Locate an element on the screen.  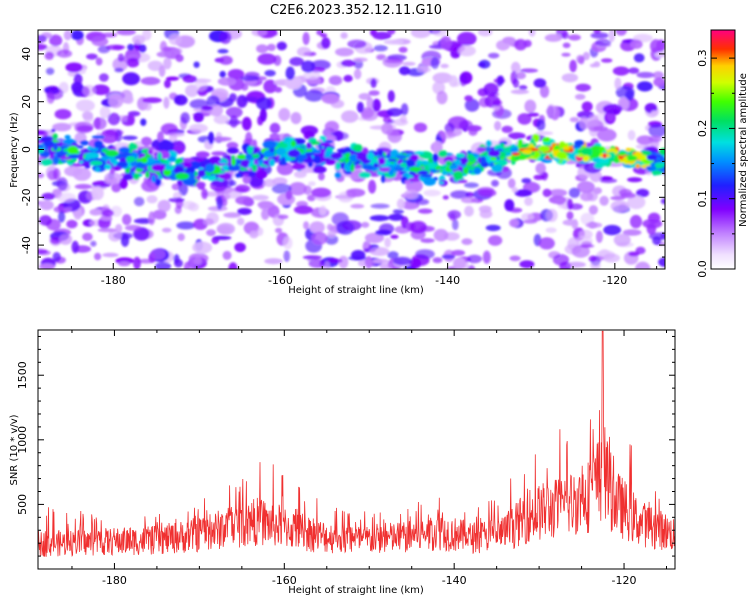
x-tick-label: -160 is located at coordinates (284, 580).